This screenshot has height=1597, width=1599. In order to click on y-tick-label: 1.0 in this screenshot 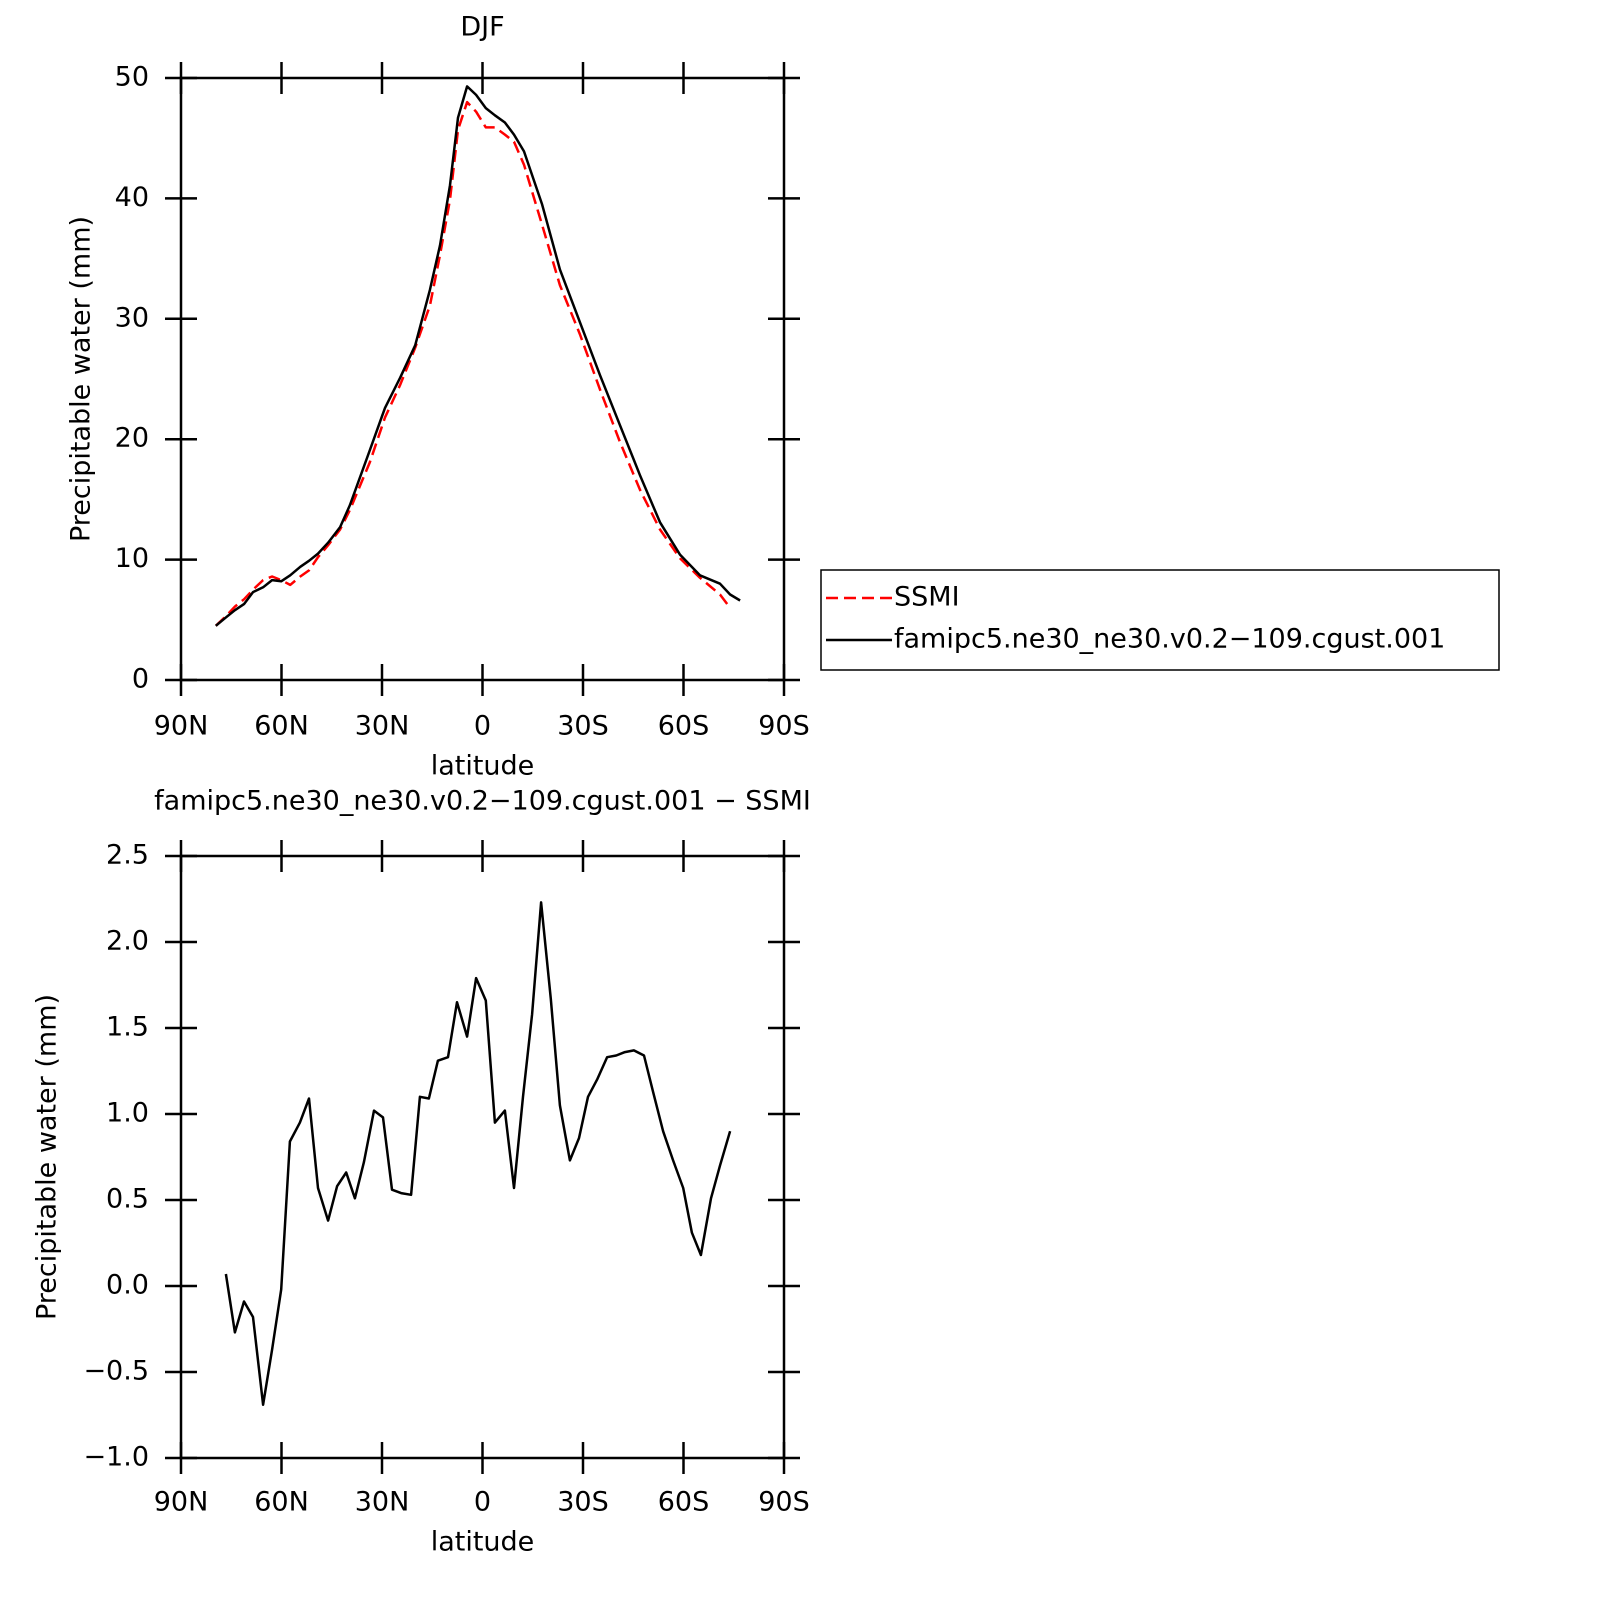, I will do `click(127, 1113)`.